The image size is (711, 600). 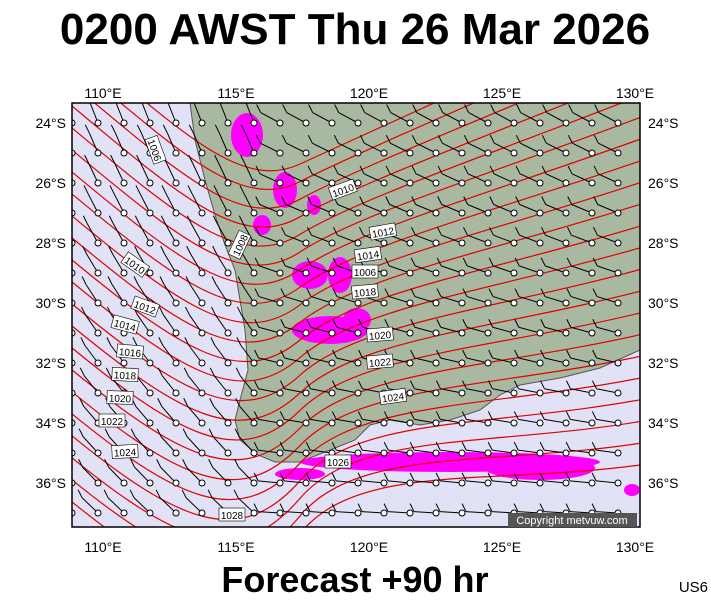 I want to click on isobar-label-text: 1018, so click(x=125, y=376).